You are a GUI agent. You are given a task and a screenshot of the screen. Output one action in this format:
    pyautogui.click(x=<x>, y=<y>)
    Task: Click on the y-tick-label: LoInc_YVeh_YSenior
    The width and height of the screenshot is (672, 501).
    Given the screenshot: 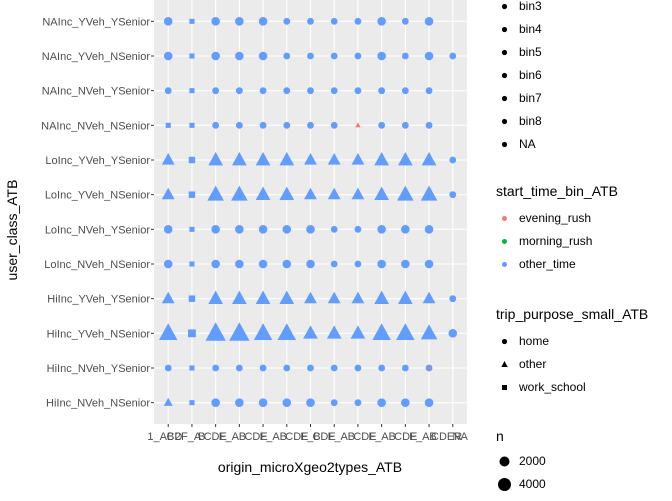 What is the action you would take?
    pyautogui.click(x=97, y=161)
    